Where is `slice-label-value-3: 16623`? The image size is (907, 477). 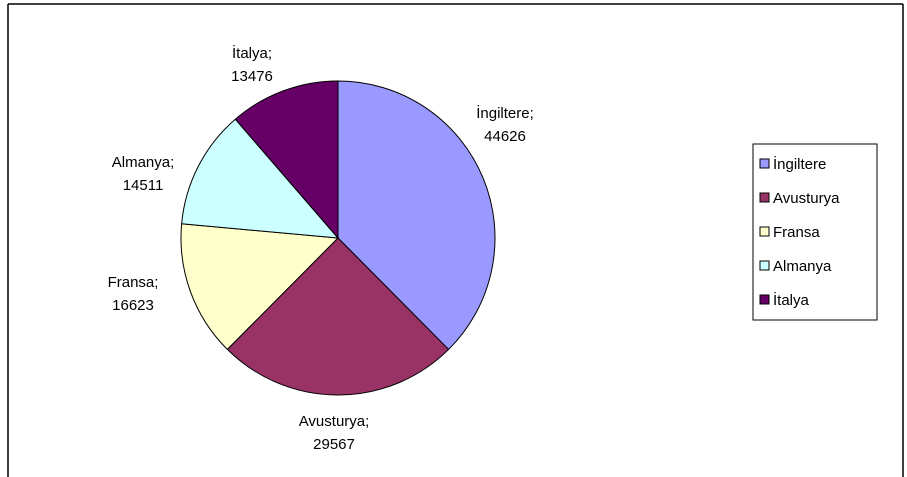 slice-label-value-3: 16623 is located at coordinates (133, 305).